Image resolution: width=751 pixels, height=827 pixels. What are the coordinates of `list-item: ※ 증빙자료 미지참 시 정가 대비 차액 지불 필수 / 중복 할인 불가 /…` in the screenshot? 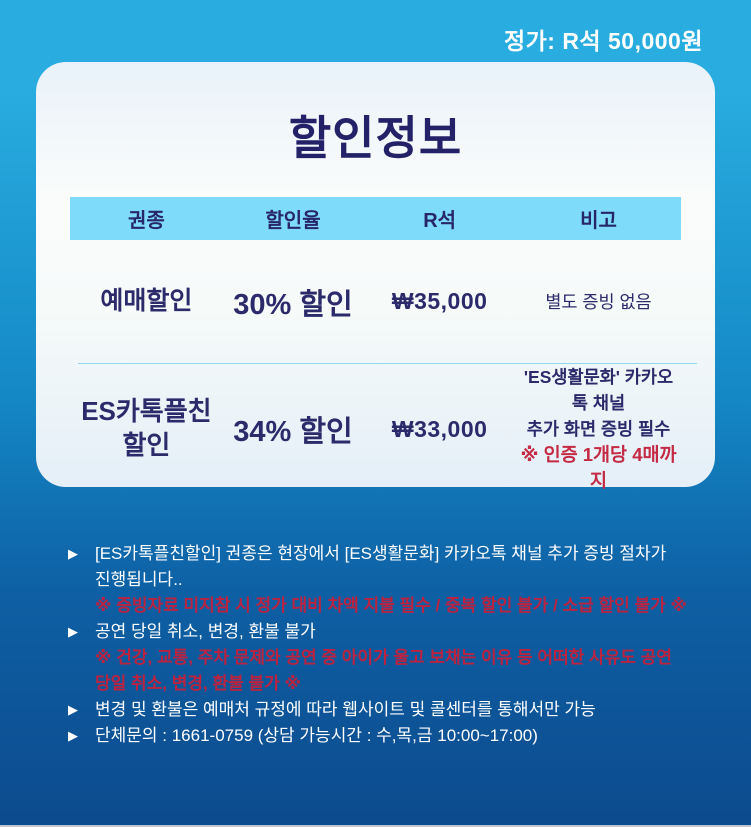 It's located at (382, 606).